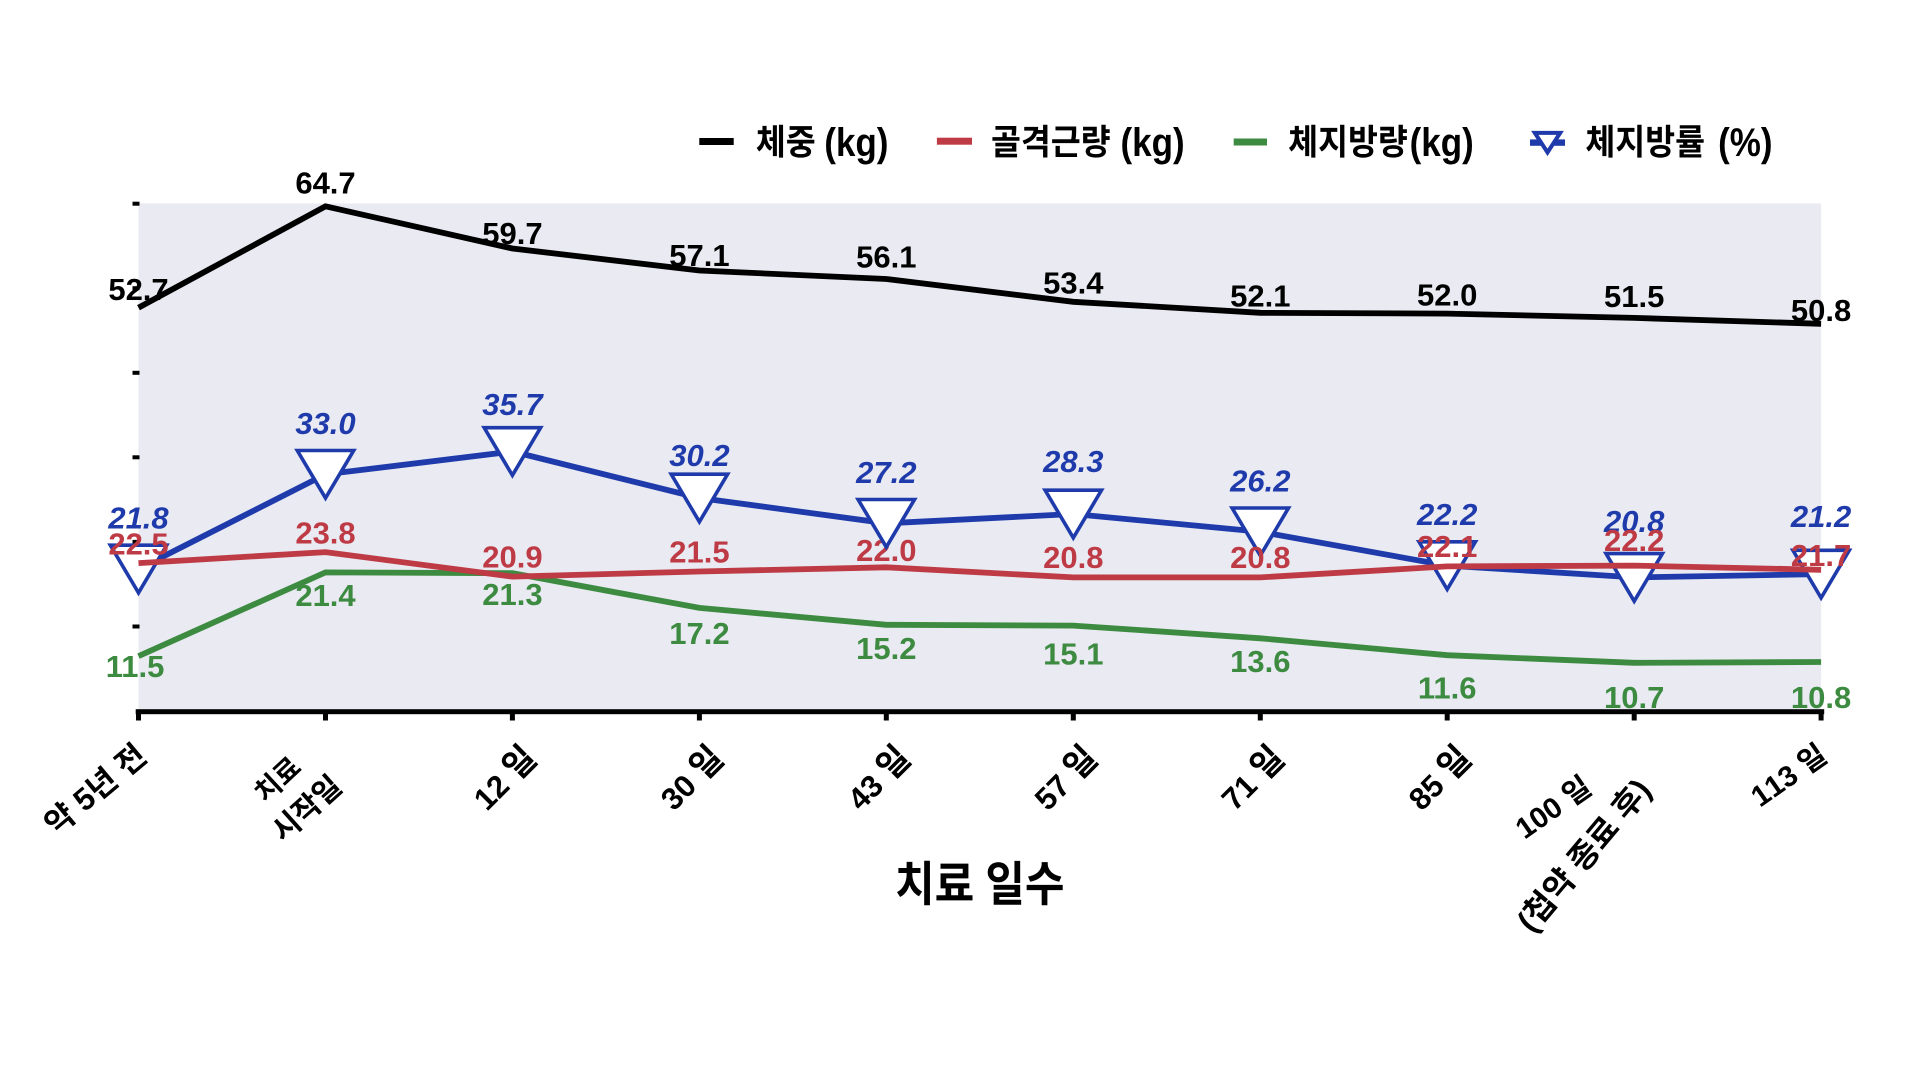 The height and width of the screenshot is (1085, 1920). What do you see at coordinates (1072, 461) in the screenshot?
I see `svg-text: 28.3` at bounding box center [1072, 461].